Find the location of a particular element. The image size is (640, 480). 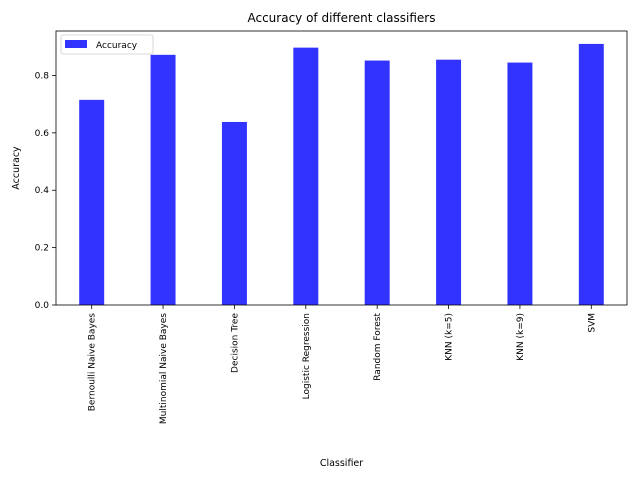

x-tick-label-6: KNN (k=9) is located at coordinates (521, 337).